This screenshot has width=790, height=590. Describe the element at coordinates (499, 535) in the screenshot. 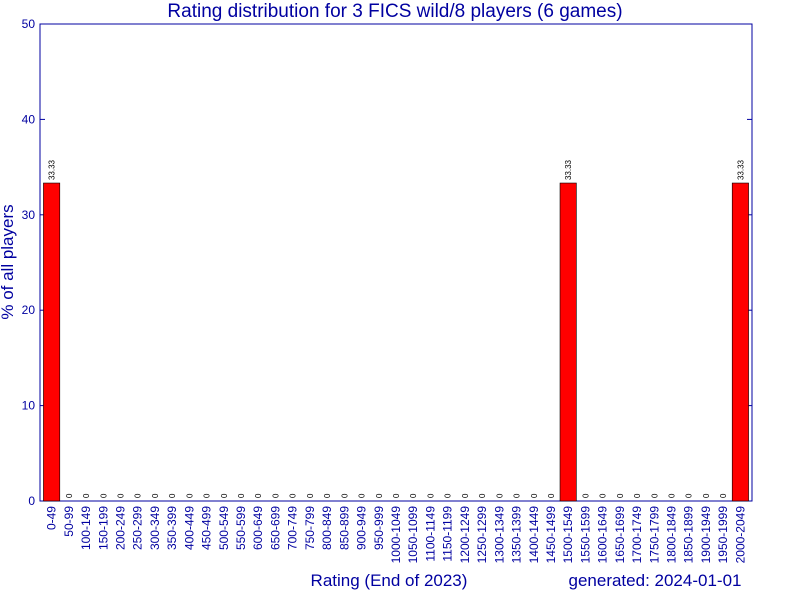

I see `x-tick-label: 1300-1349` at that location.